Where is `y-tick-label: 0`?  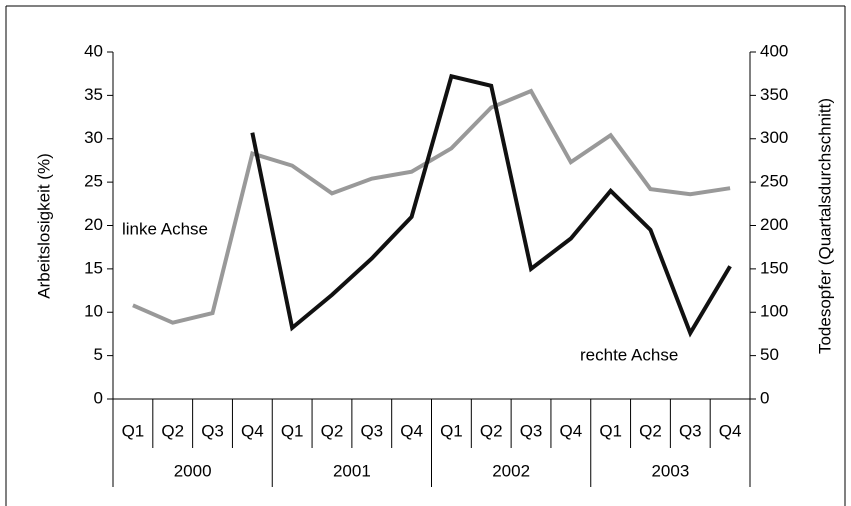 y-tick-label: 0 is located at coordinates (98, 397).